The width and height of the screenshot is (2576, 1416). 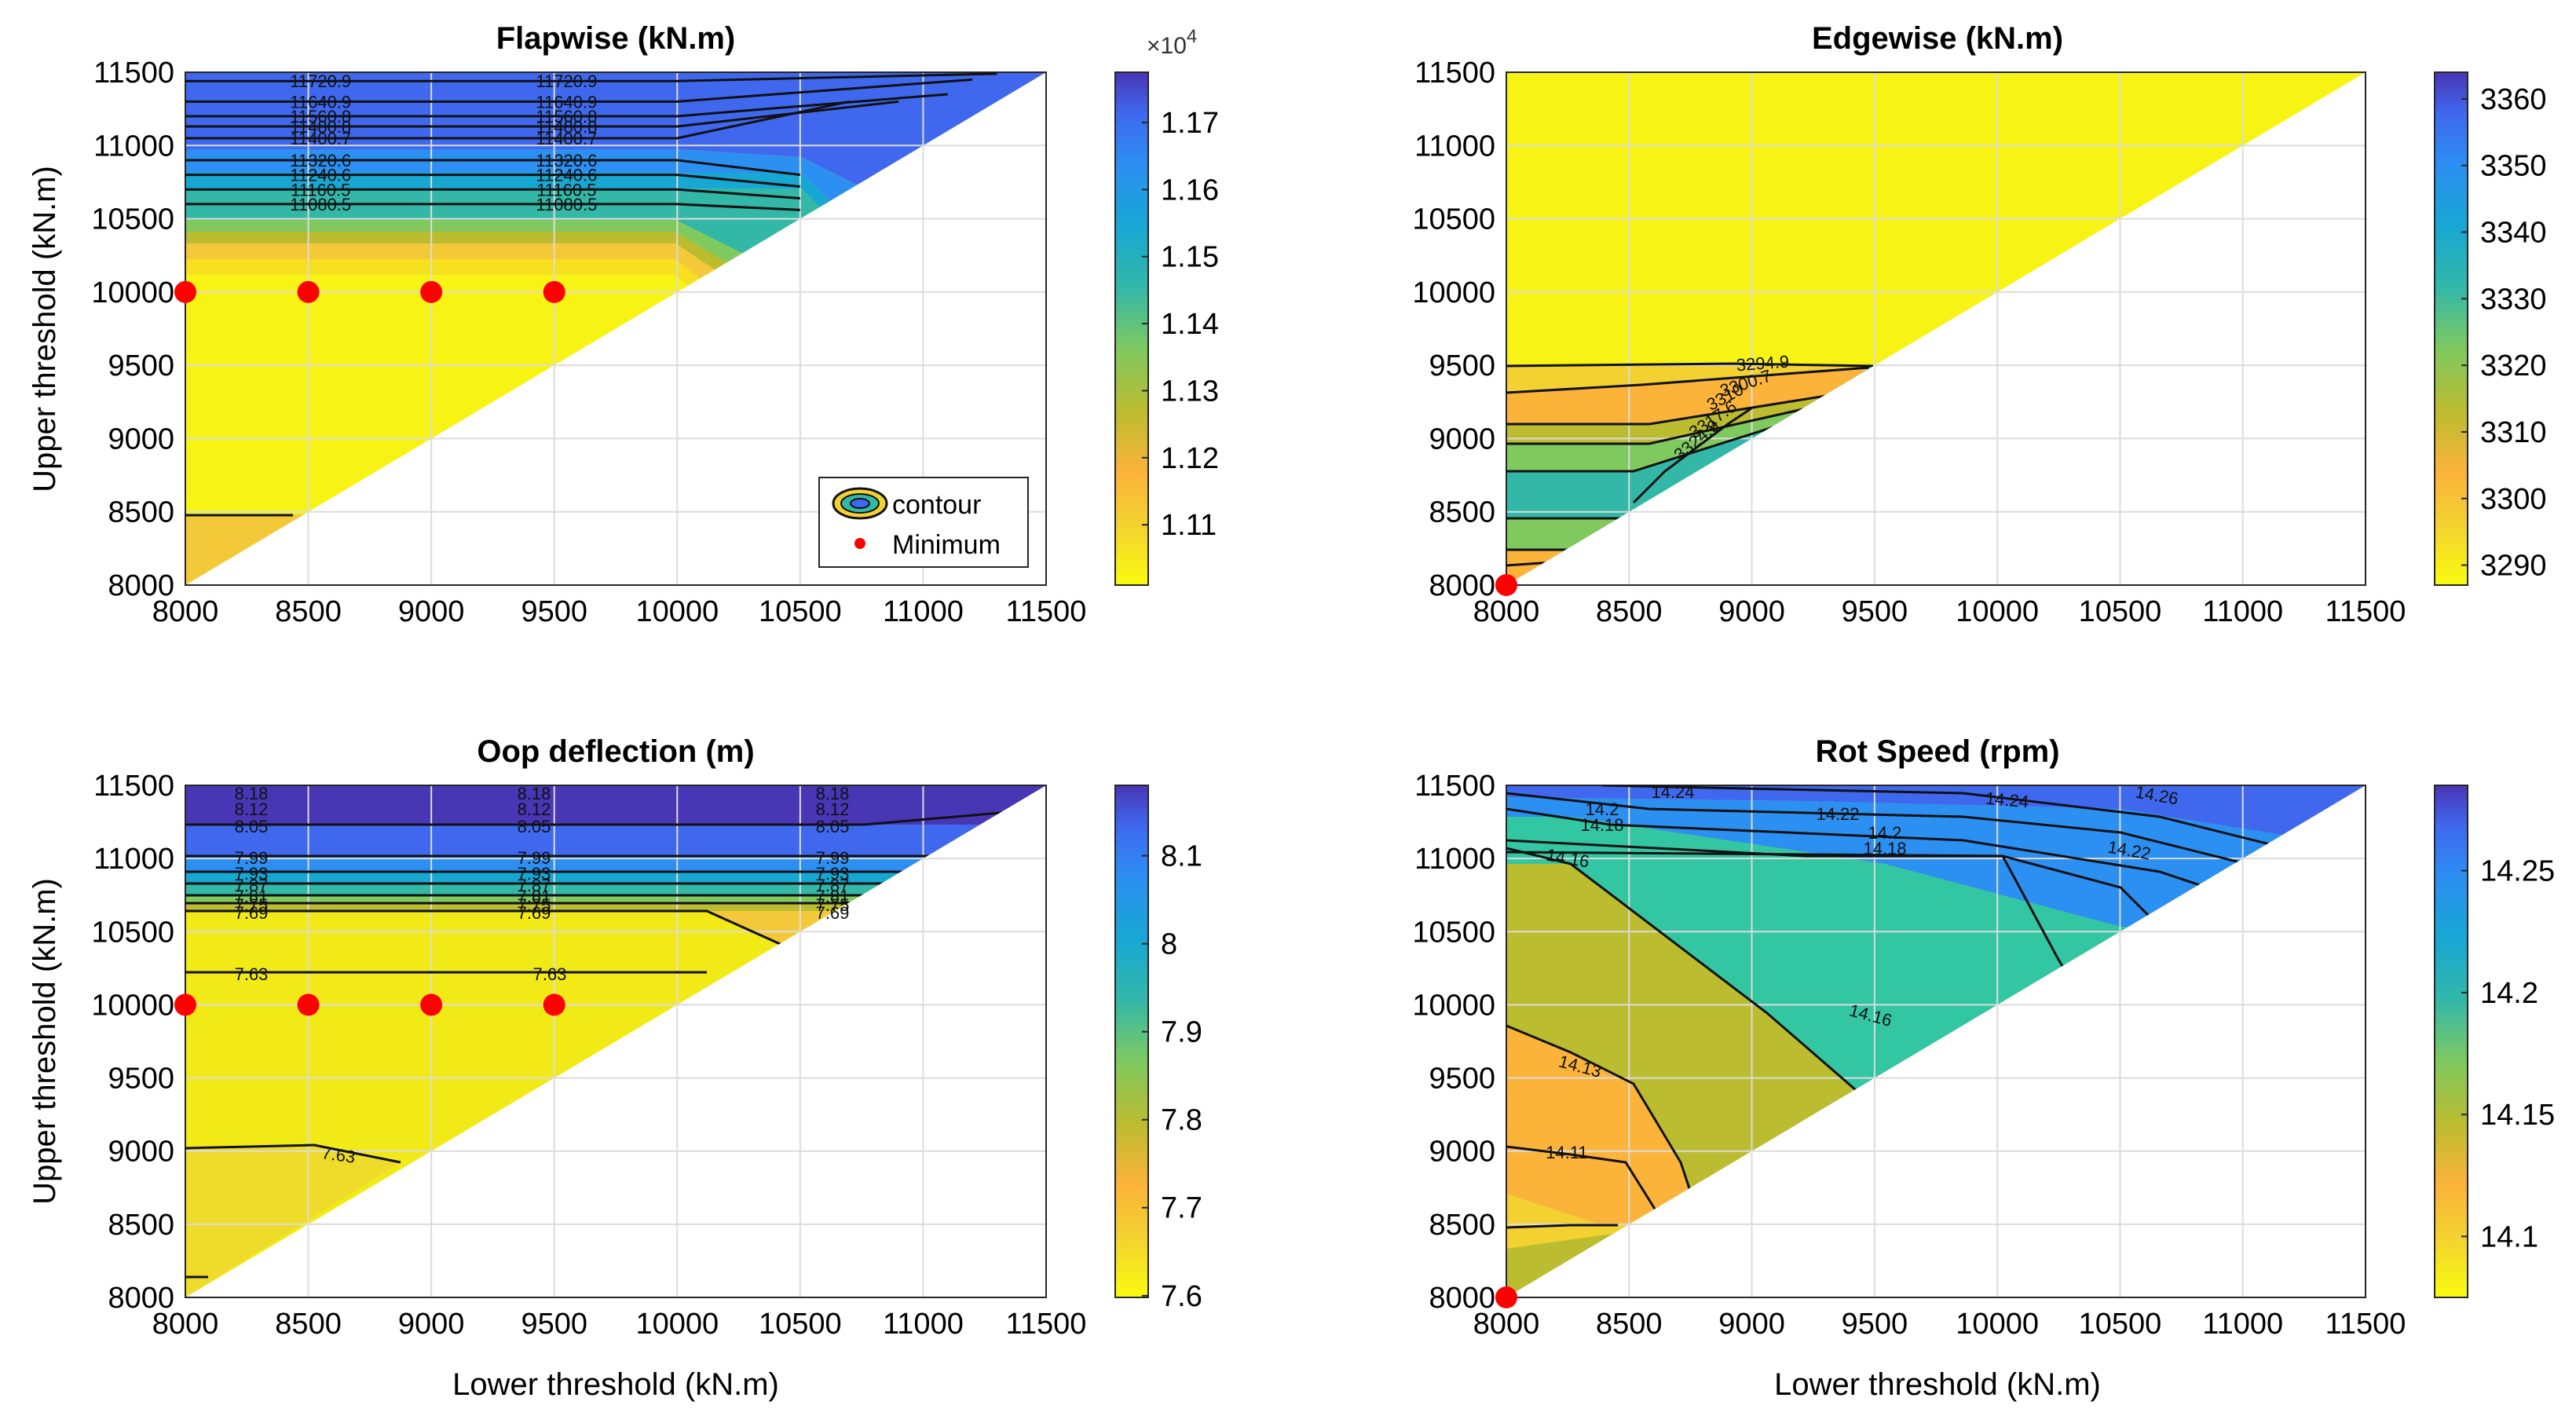 I want to click on oop-contour-label-1-1: 7.69, so click(x=535, y=913).